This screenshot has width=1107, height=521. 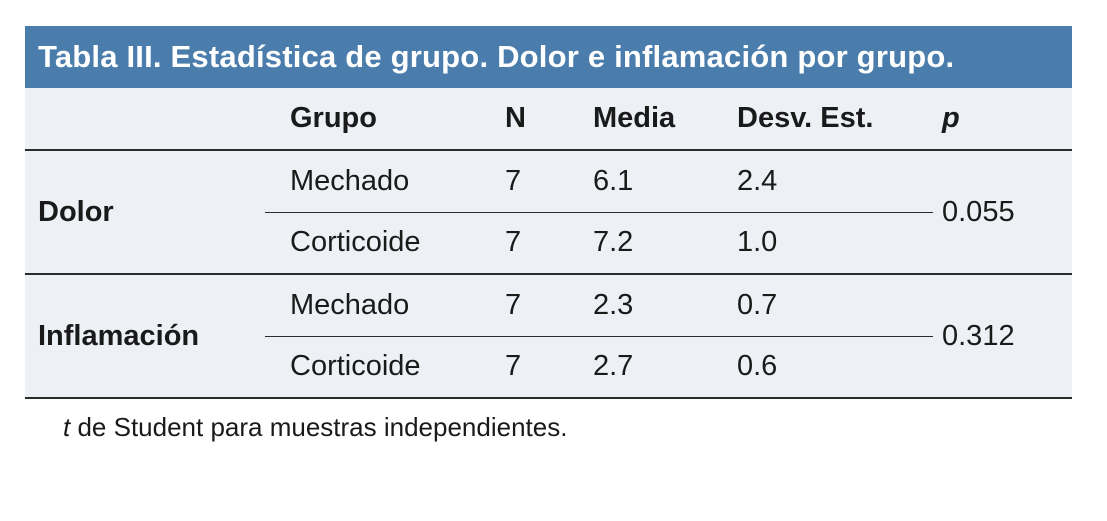 What do you see at coordinates (978, 335) in the screenshot?
I see `cell-p-value: 0.312` at bounding box center [978, 335].